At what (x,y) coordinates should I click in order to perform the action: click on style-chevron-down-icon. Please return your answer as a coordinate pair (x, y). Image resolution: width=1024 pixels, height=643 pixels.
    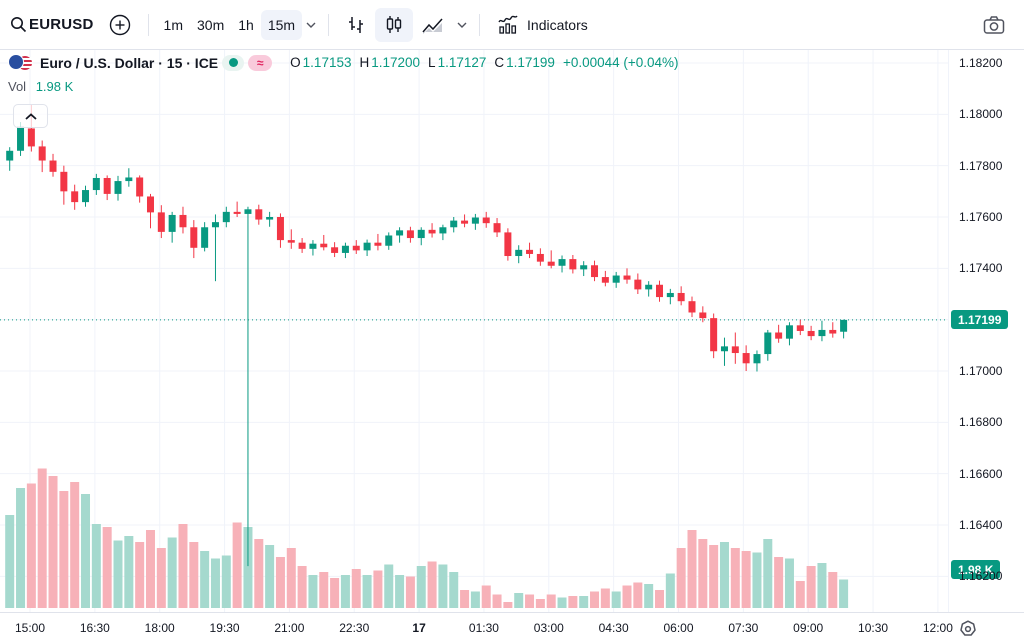
    Looking at the image, I should click on (462, 25).